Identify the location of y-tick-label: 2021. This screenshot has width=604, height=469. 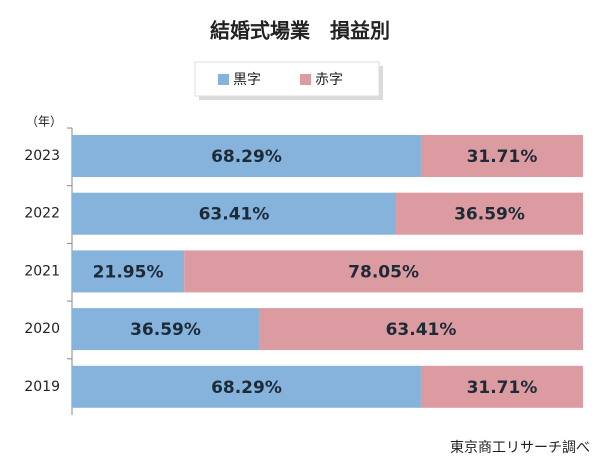
(42, 271).